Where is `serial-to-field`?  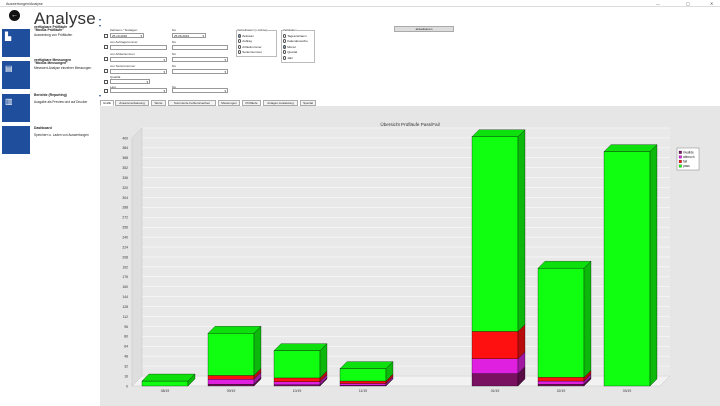
serial-to-field is located at coordinates (200, 71).